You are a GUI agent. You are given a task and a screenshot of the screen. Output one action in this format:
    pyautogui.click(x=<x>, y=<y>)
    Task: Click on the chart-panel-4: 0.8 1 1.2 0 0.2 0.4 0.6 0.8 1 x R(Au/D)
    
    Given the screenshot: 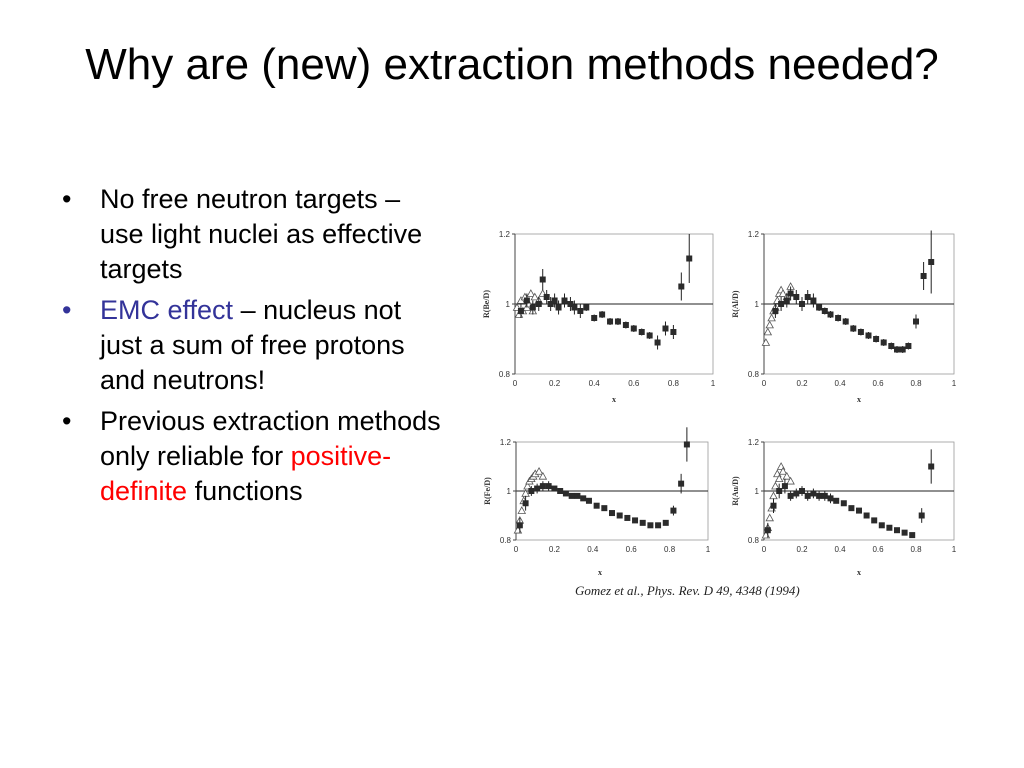 What is the action you would take?
    pyautogui.click(x=844, y=507)
    